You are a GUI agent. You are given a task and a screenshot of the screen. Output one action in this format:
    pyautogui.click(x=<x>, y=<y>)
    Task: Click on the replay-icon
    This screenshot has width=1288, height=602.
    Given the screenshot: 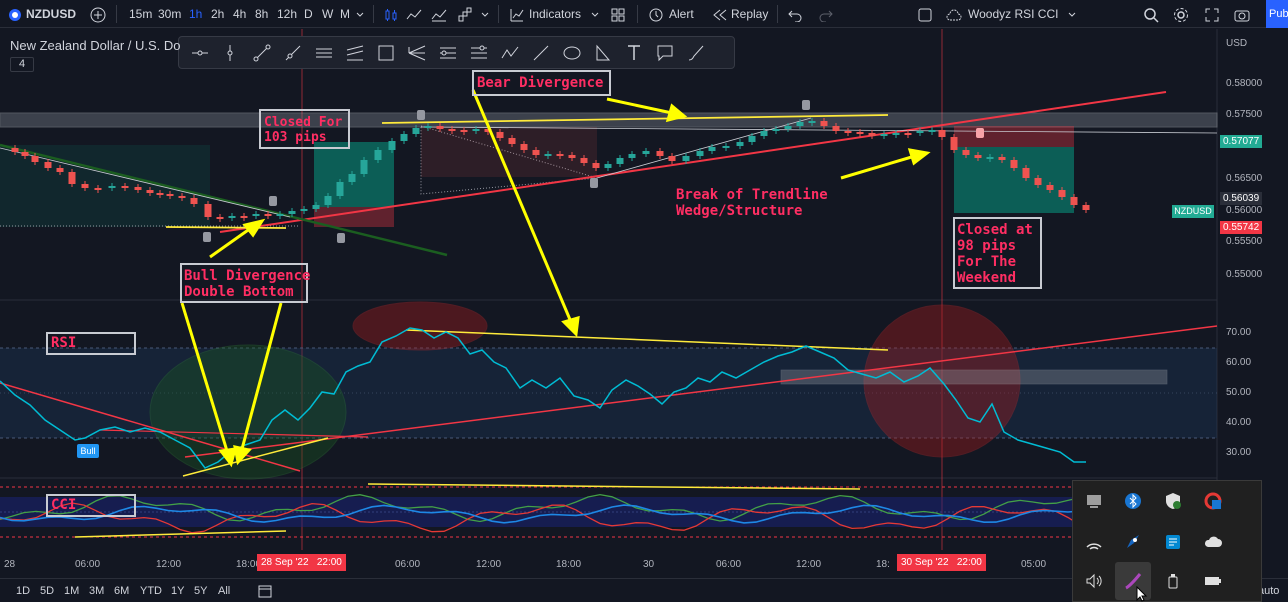 What is the action you would take?
    pyautogui.click(x=720, y=14)
    